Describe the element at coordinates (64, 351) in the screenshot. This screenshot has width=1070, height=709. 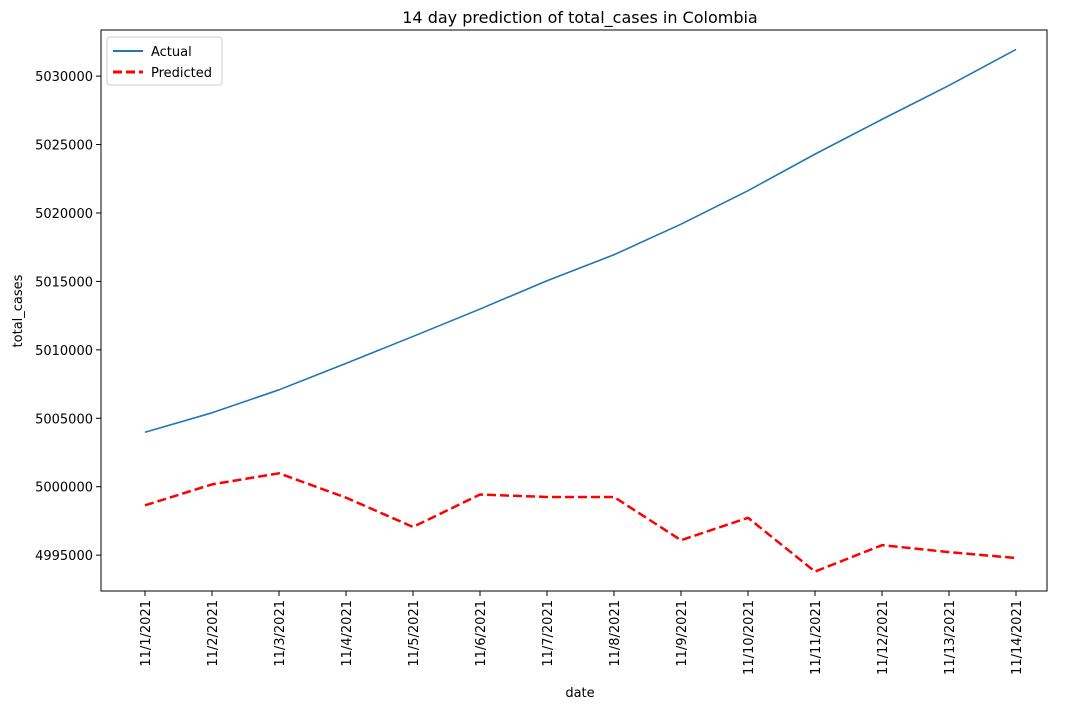
I see `y-tick-label: 5010000` at that location.